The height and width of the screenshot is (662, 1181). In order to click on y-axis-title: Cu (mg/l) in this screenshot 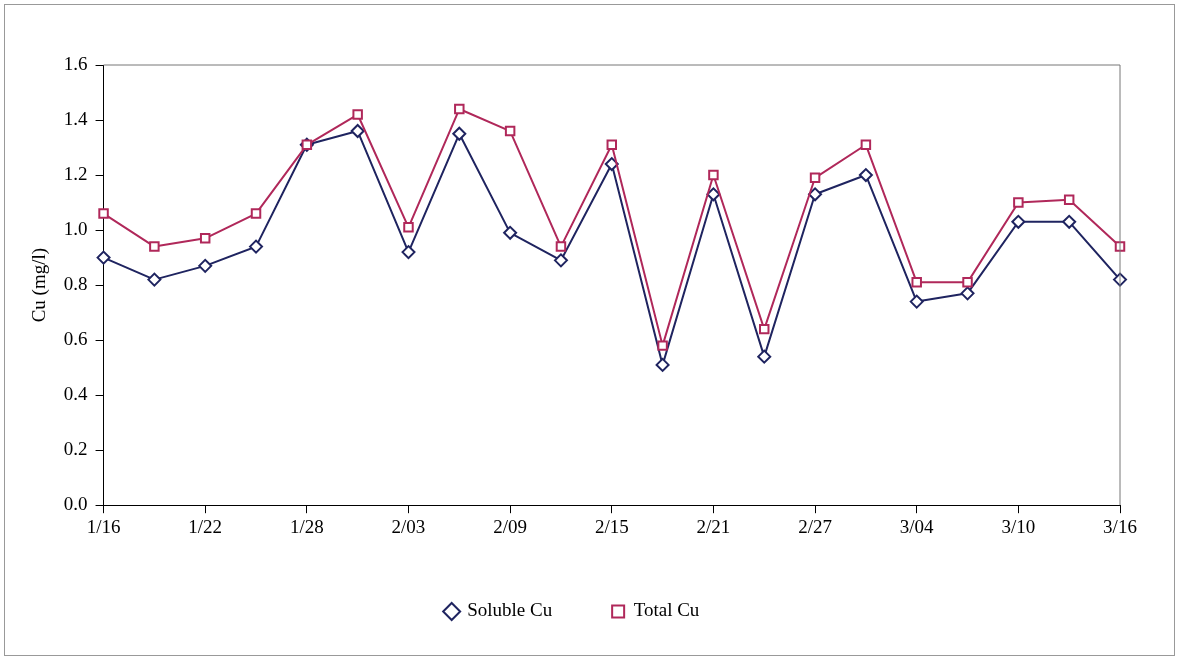, I will do `click(39, 285)`.